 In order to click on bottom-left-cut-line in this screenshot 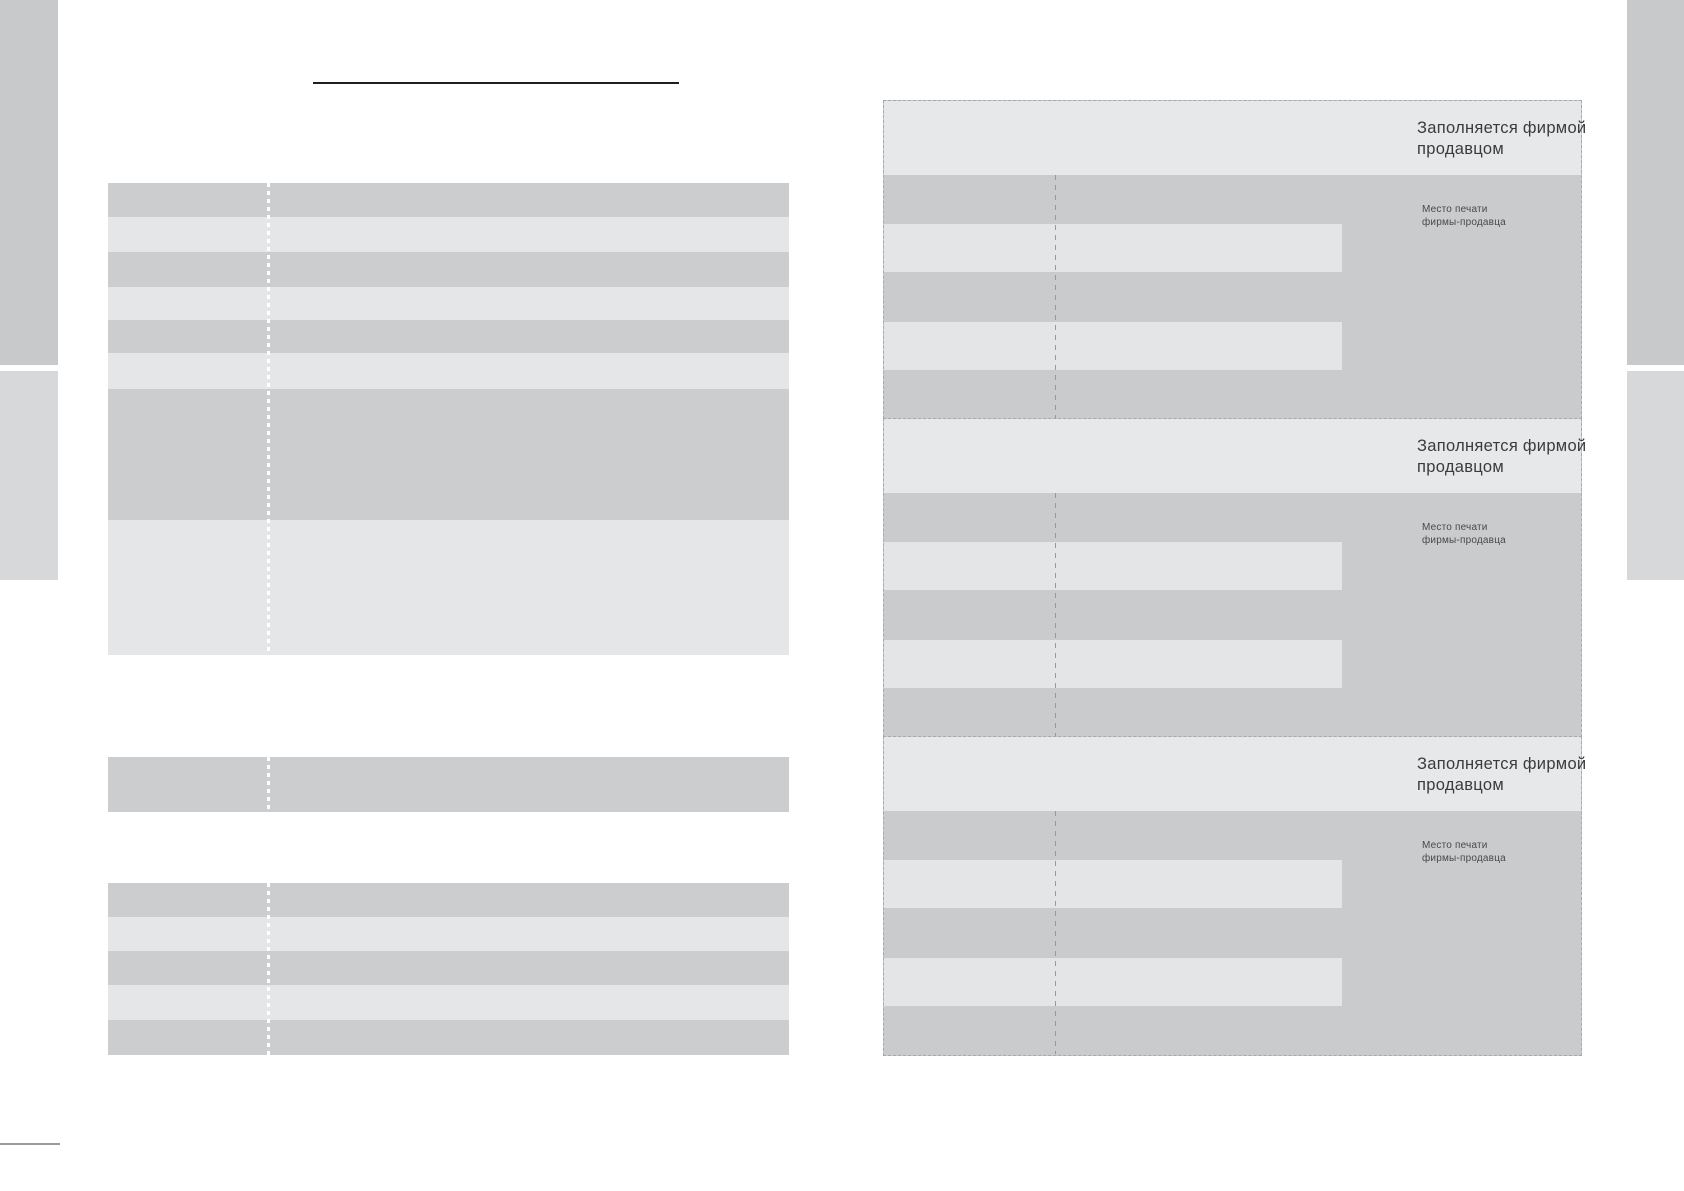, I will do `click(30, 1144)`.